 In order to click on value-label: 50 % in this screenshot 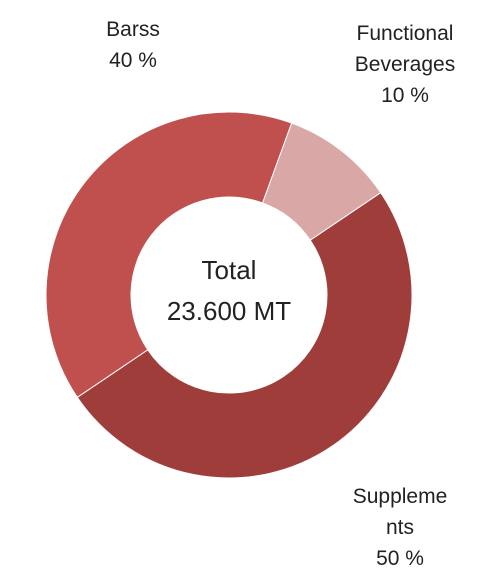, I will do `click(400, 558)`.